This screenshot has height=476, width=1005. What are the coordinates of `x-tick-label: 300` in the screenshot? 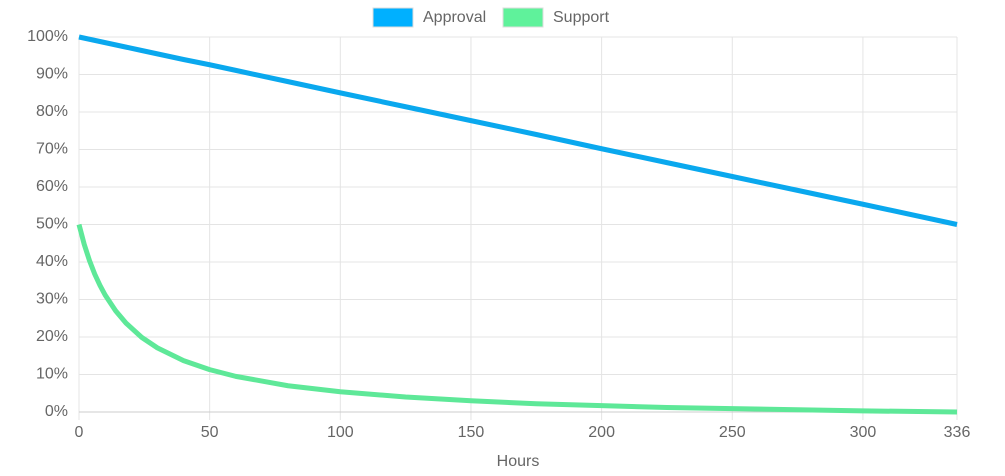 It's located at (863, 432).